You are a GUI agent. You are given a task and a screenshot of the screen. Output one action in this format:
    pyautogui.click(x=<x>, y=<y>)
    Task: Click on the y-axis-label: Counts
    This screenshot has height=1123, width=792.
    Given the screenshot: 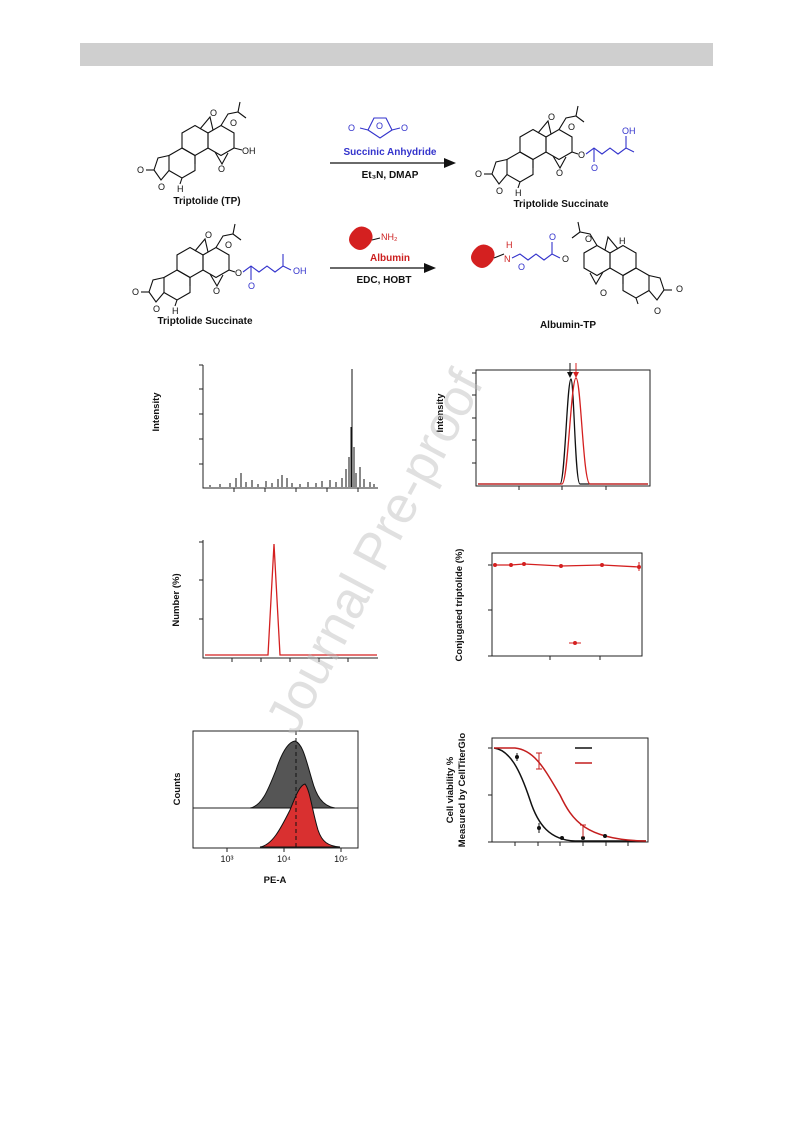 What is the action you would take?
    pyautogui.click(x=177, y=789)
    